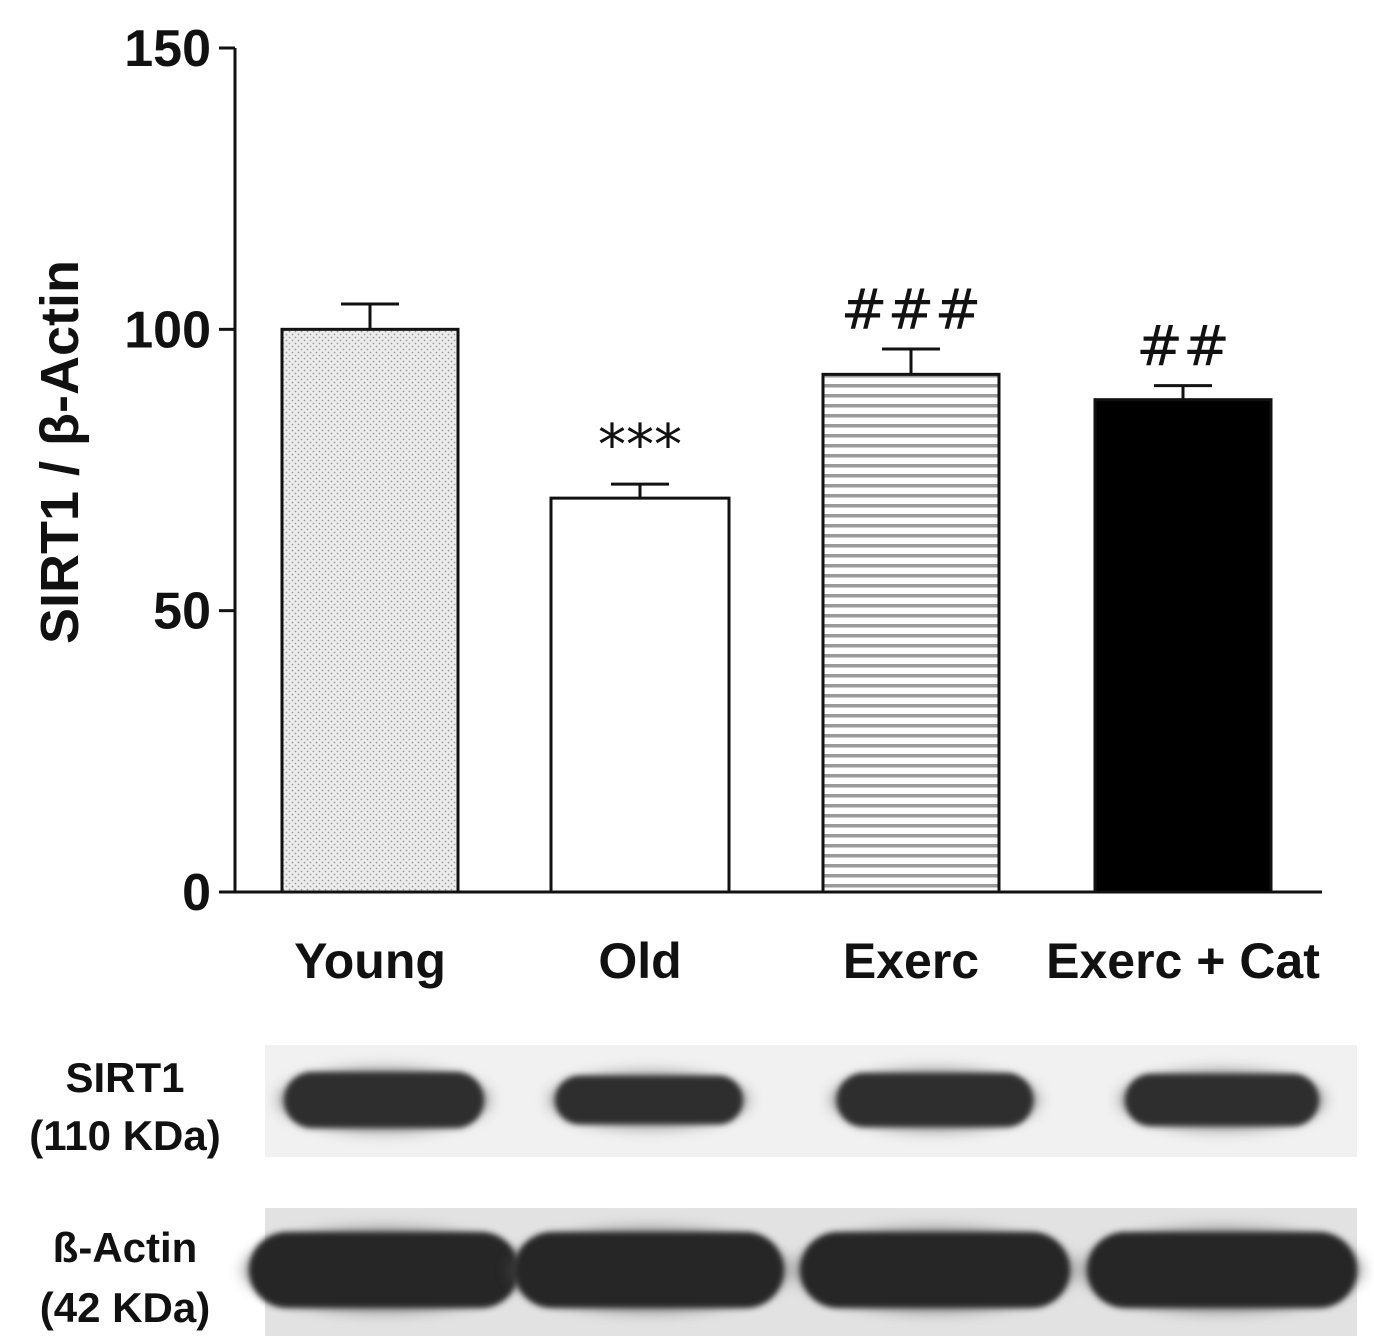 This screenshot has height=1342, width=1374. Describe the element at coordinates (1183, 961) in the screenshot. I see `category-label-3: Exerc + Cat` at that location.